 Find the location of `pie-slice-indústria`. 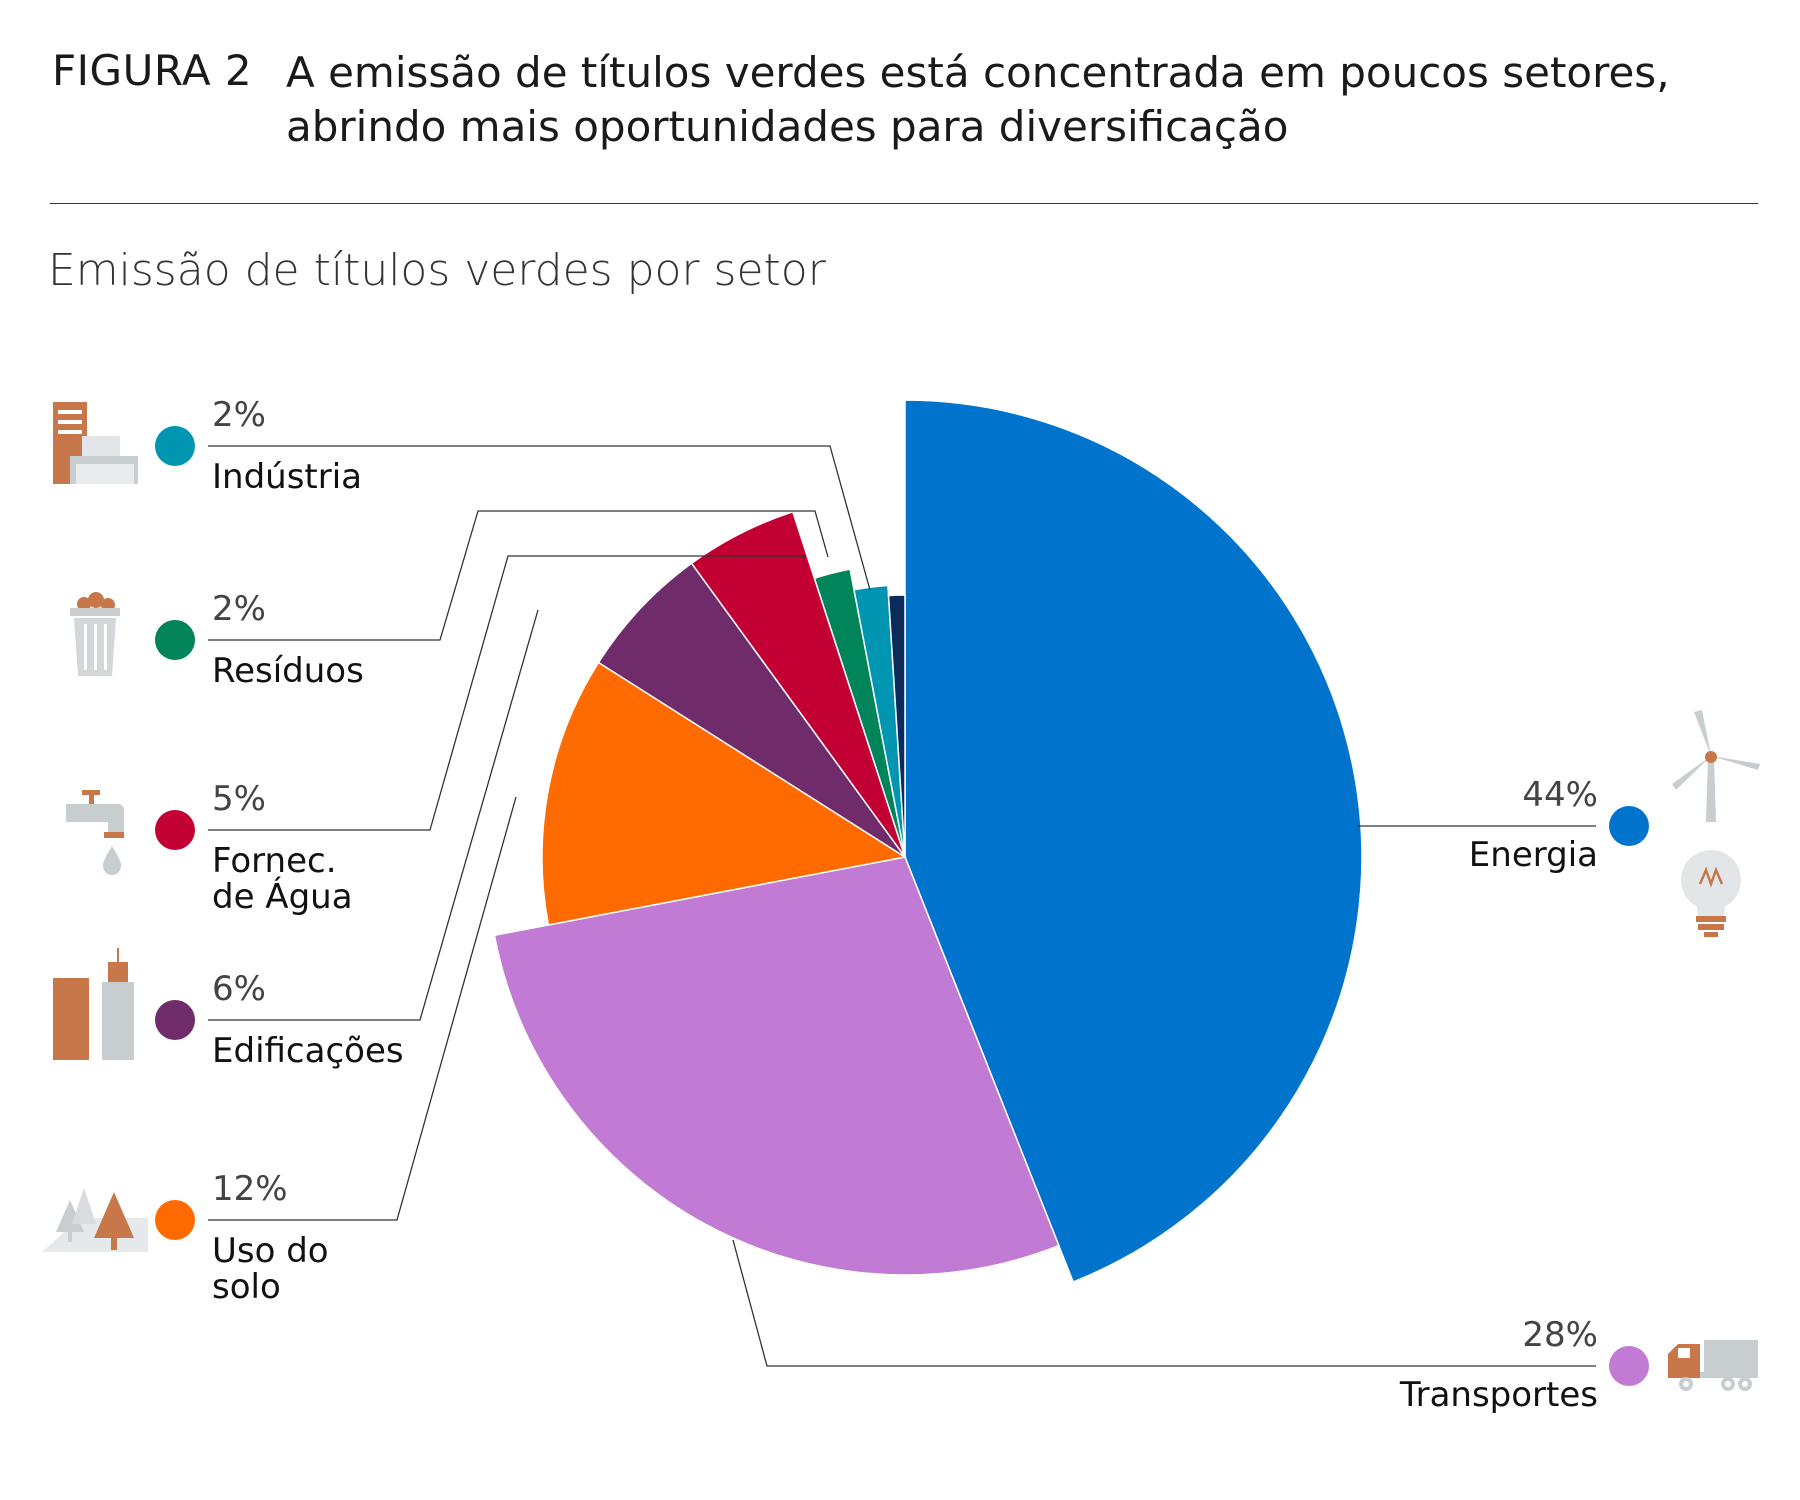

pie-slice-indústria is located at coordinates (879, 721).